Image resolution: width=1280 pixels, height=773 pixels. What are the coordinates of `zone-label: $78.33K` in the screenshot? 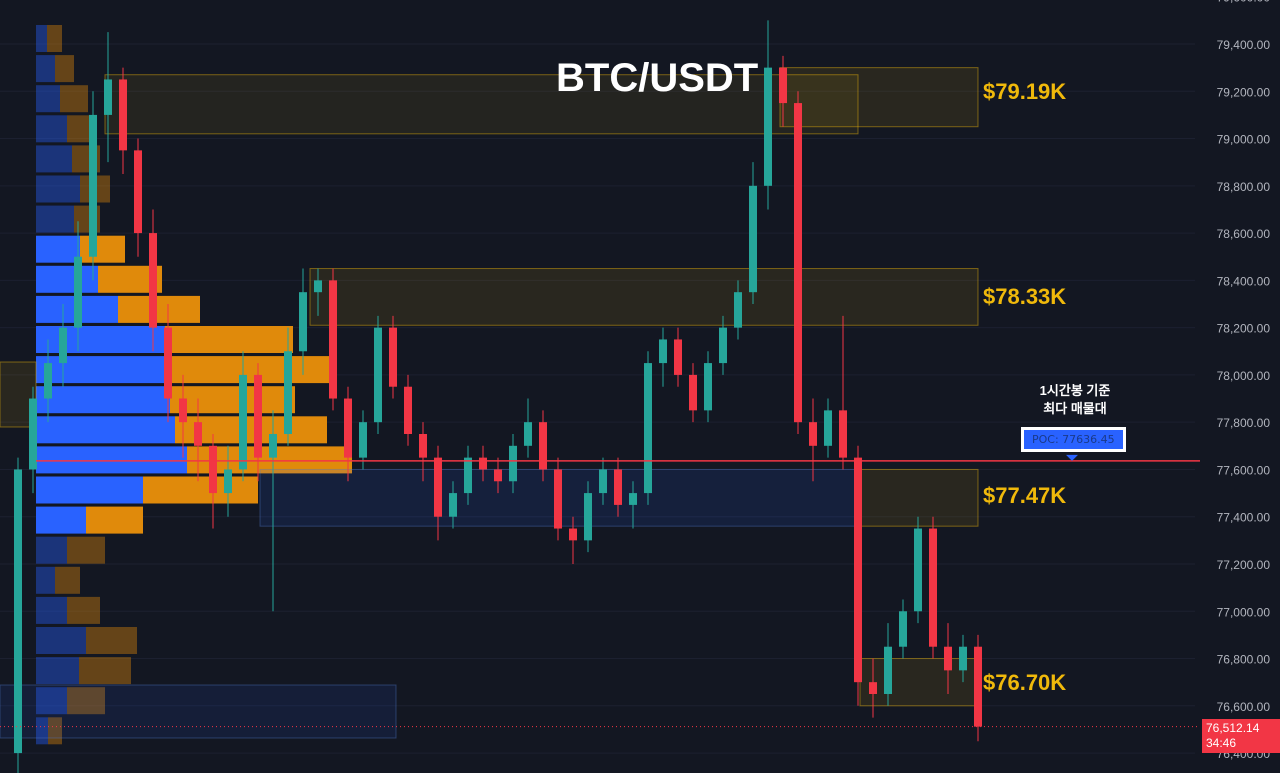 It's located at (1025, 296).